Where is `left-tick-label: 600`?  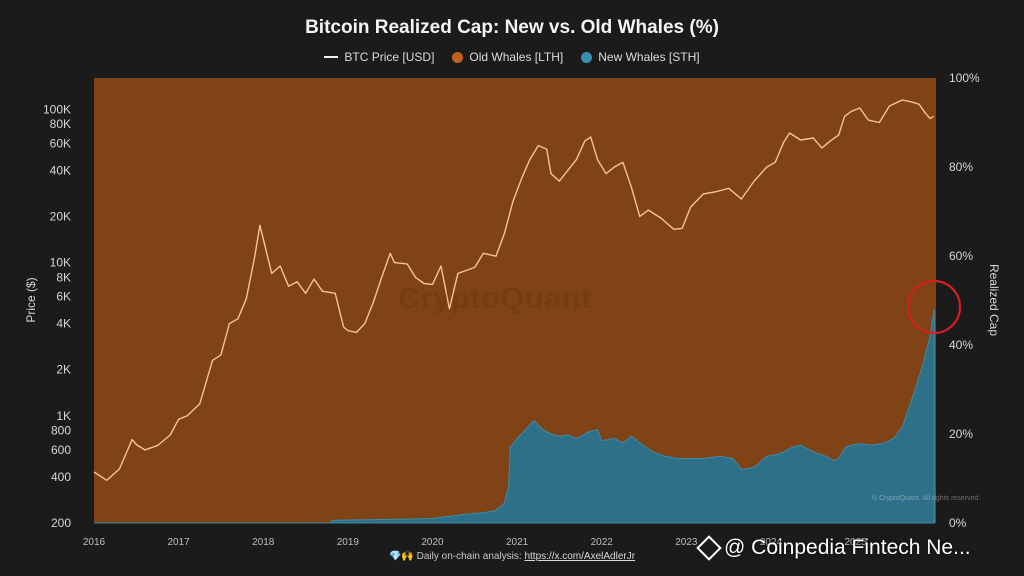
left-tick-label: 600 is located at coordinates (61, 450).